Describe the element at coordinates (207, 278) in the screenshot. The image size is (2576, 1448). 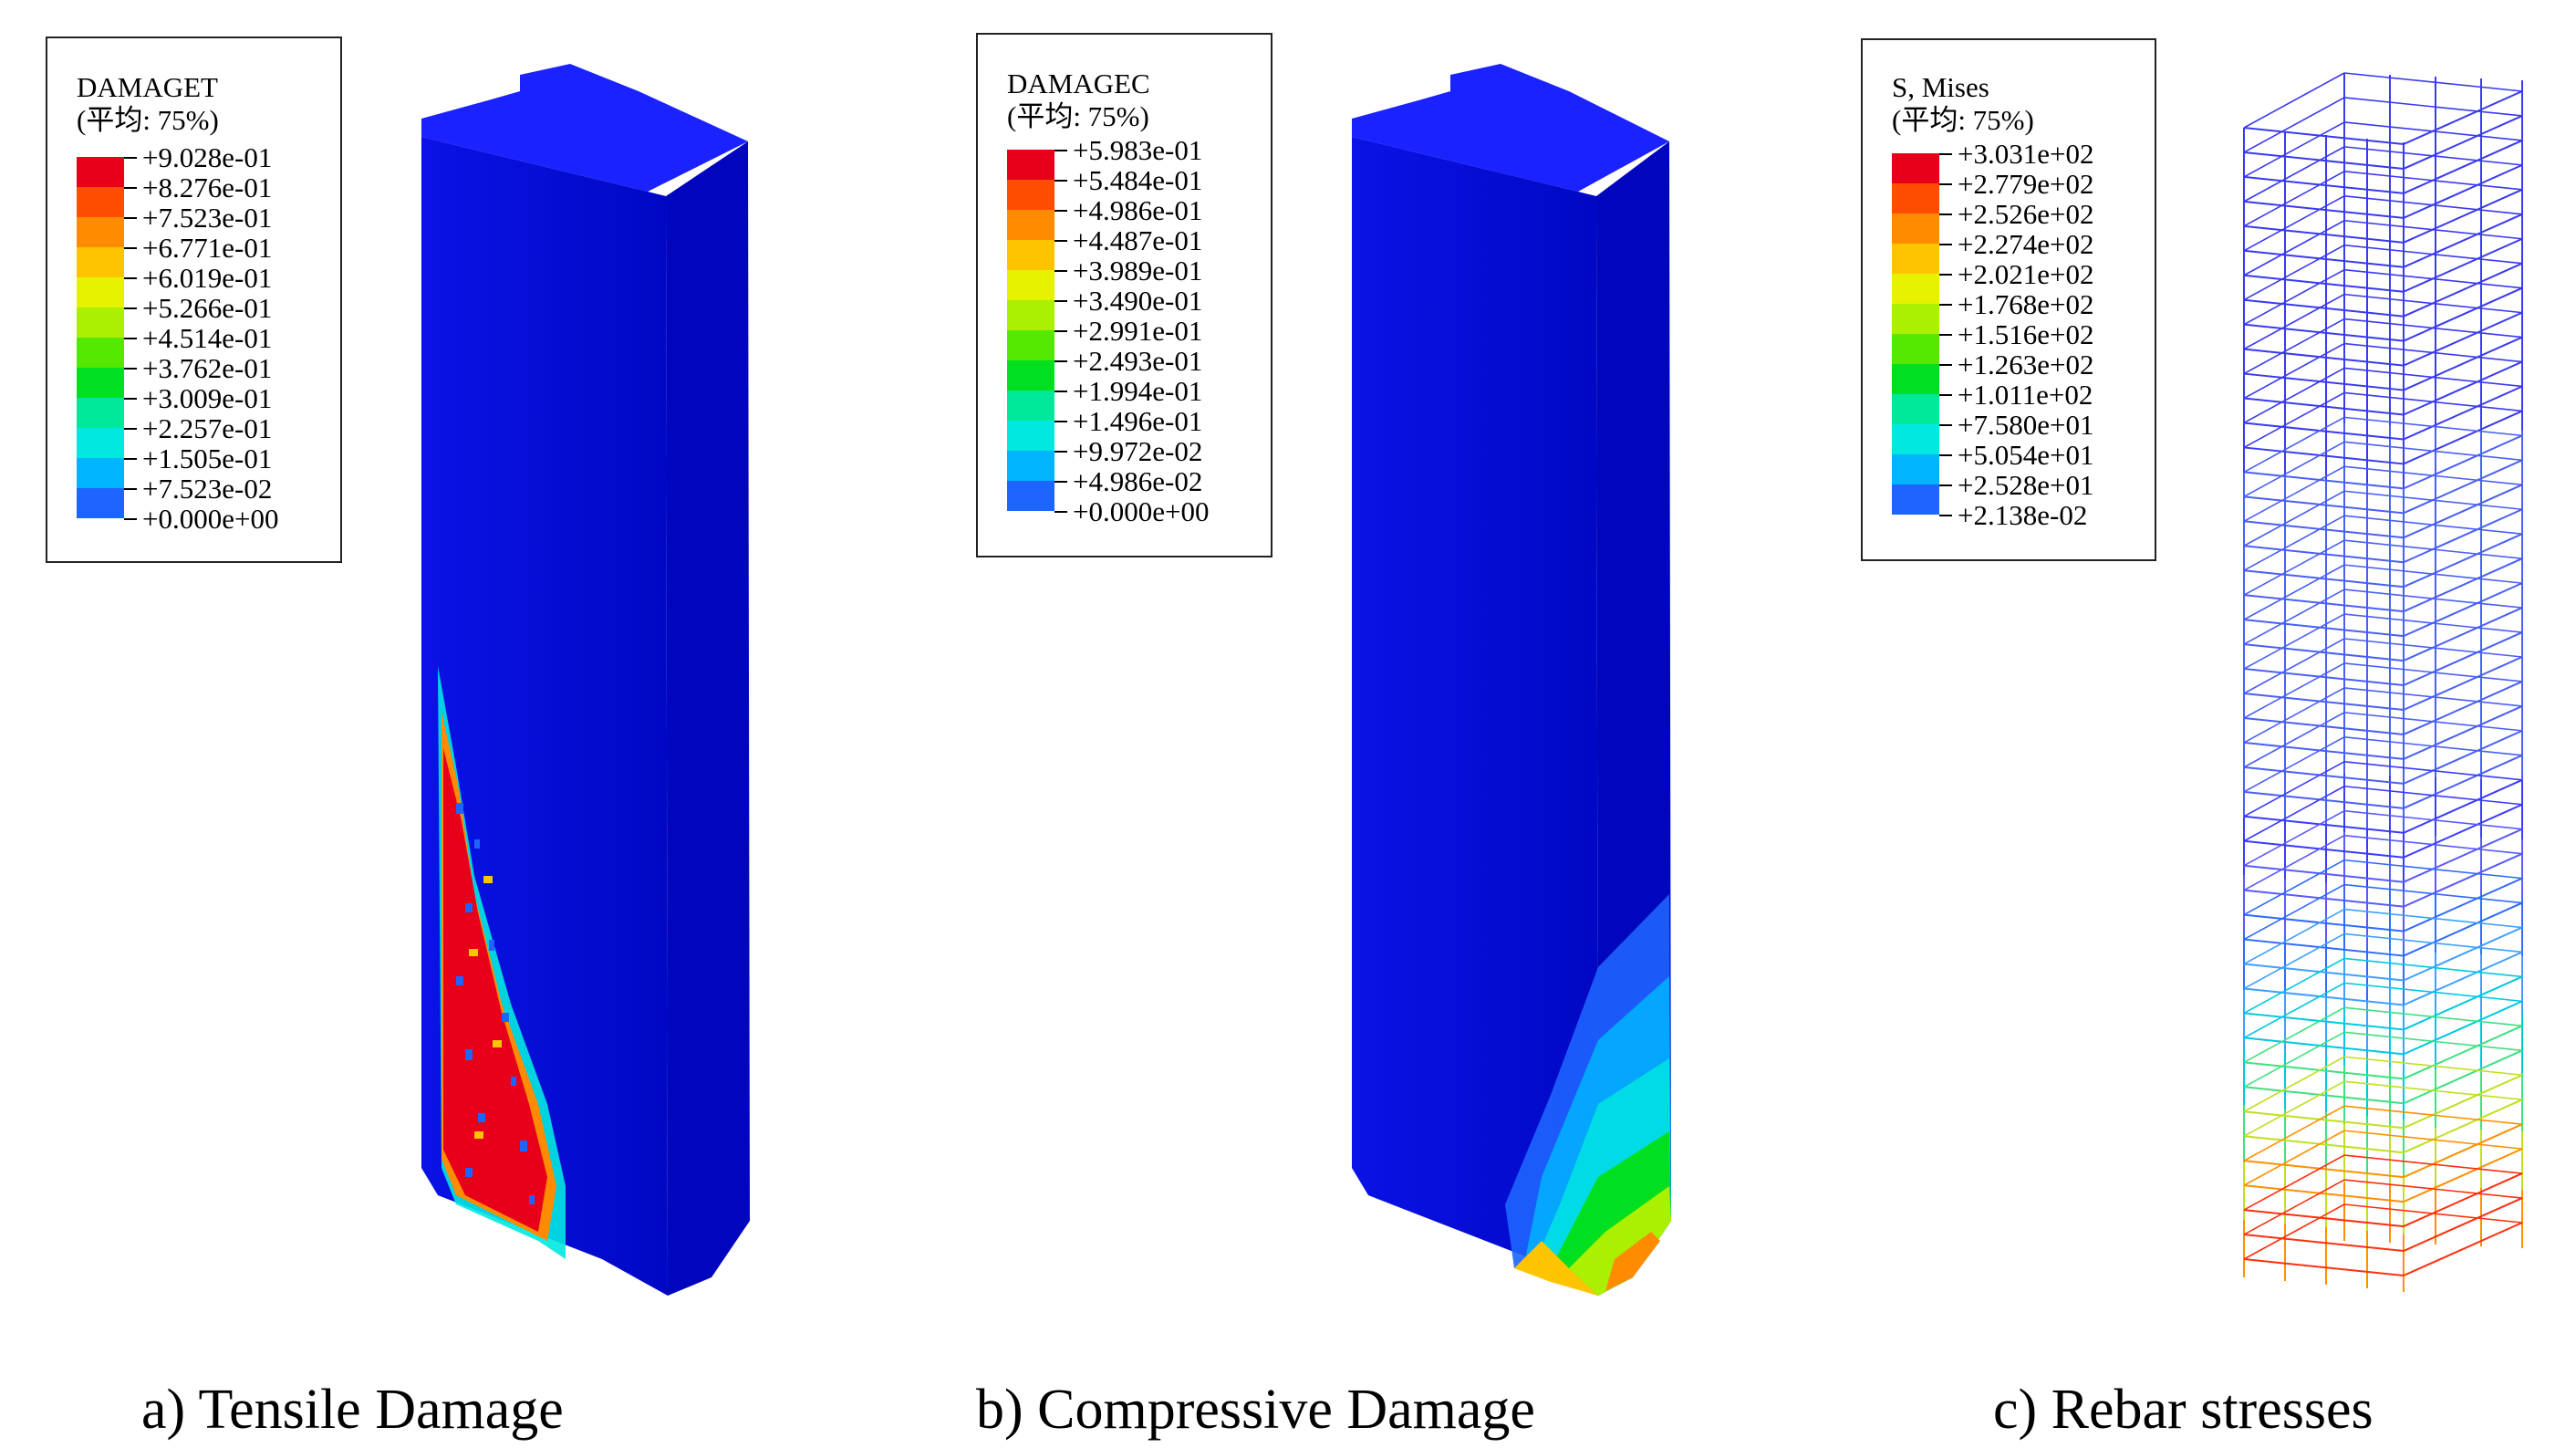
I see `legend-value: +6.019e-01` at that location.